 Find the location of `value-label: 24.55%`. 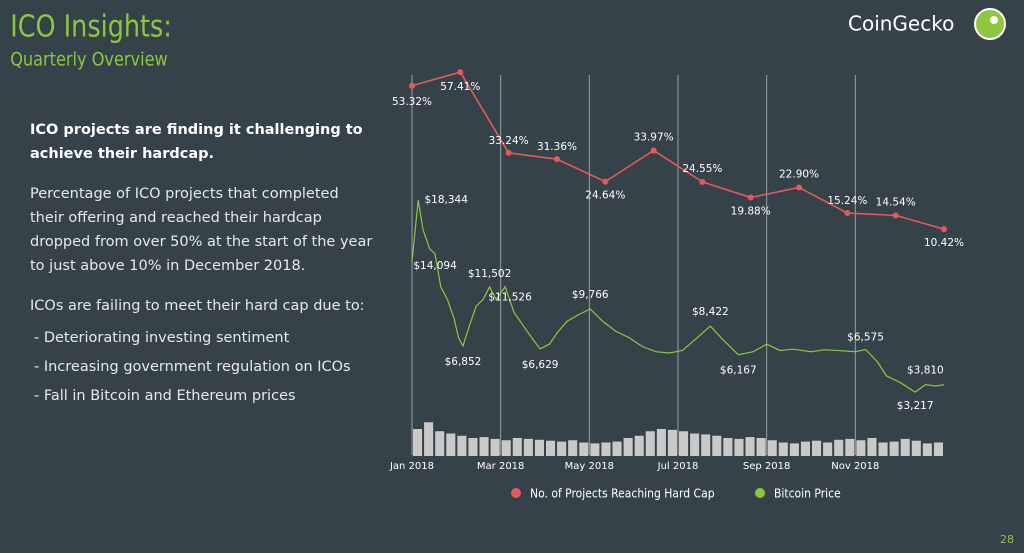

value-label: 24.55% is located at coordinates (702, 169).